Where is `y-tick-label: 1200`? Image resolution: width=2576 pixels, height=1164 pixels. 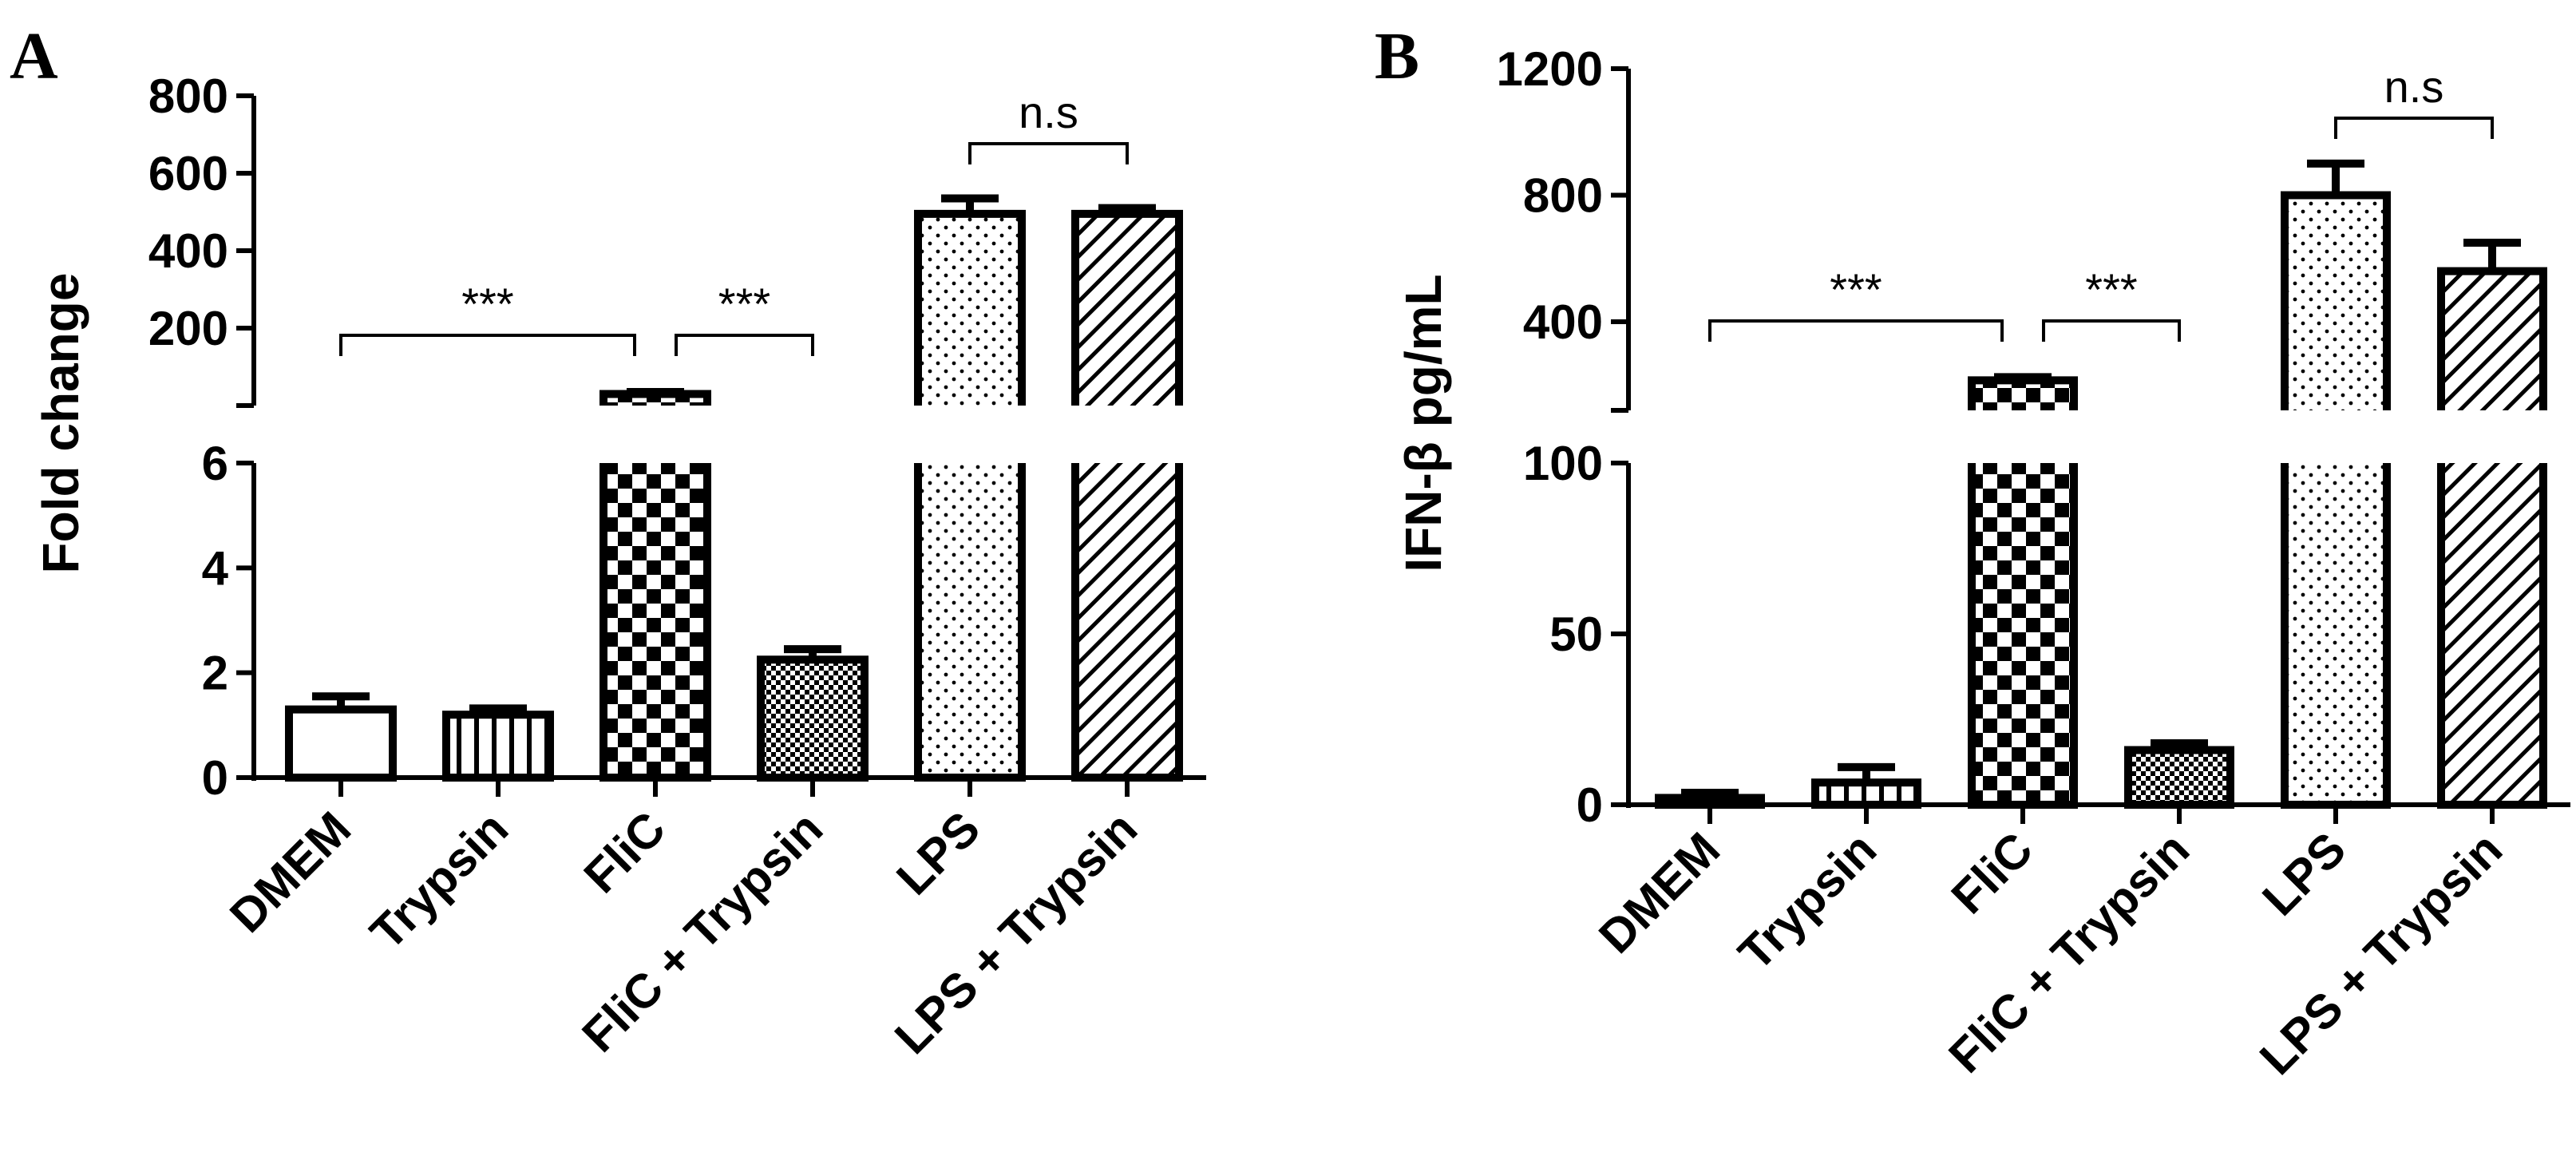
y-tick-label: 1200 is located at coordinates (1550, 69).